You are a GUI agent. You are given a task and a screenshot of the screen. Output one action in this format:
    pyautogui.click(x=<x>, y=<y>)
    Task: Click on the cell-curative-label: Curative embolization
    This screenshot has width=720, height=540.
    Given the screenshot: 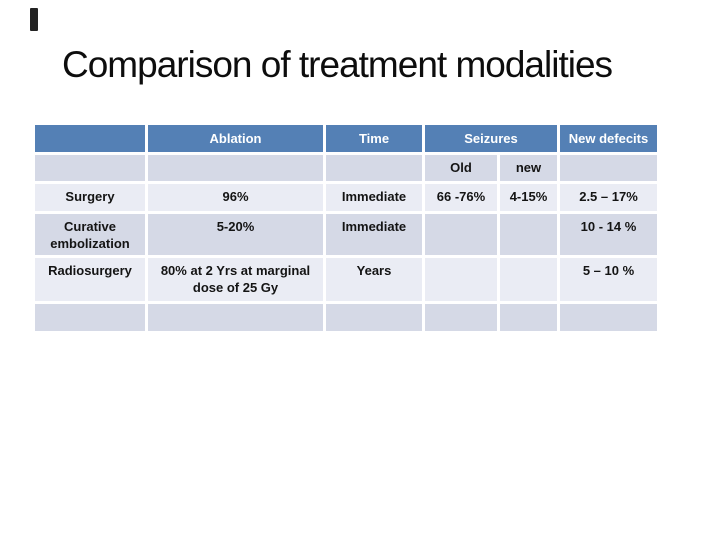 What is the action you would take?
    pyautogui.click(x=90, y=234)
    